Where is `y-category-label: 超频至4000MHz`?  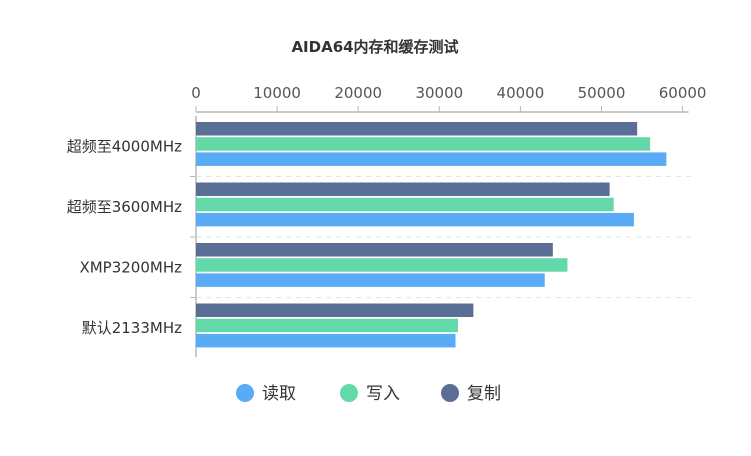 y-category-label: 超频至4000MHz is located at coordinates (124, 146).